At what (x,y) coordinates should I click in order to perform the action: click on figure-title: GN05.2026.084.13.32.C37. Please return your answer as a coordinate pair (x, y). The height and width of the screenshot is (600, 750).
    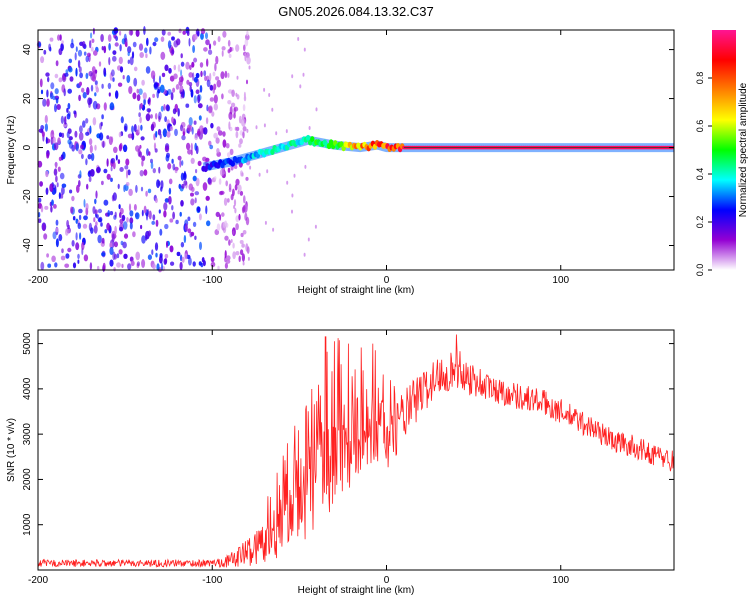
    Looking at the image, I should click on (355, 11).